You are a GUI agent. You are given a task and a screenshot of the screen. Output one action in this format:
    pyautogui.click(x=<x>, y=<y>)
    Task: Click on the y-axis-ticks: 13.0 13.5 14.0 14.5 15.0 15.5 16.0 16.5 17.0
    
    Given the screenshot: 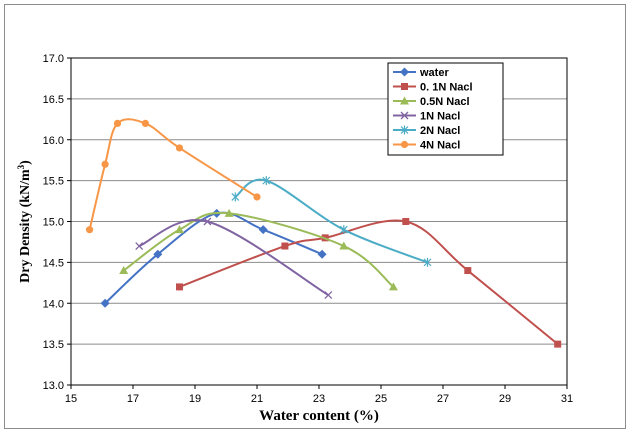 What is the action you would take?
    pyautogui.click(x=57, y=222)
    